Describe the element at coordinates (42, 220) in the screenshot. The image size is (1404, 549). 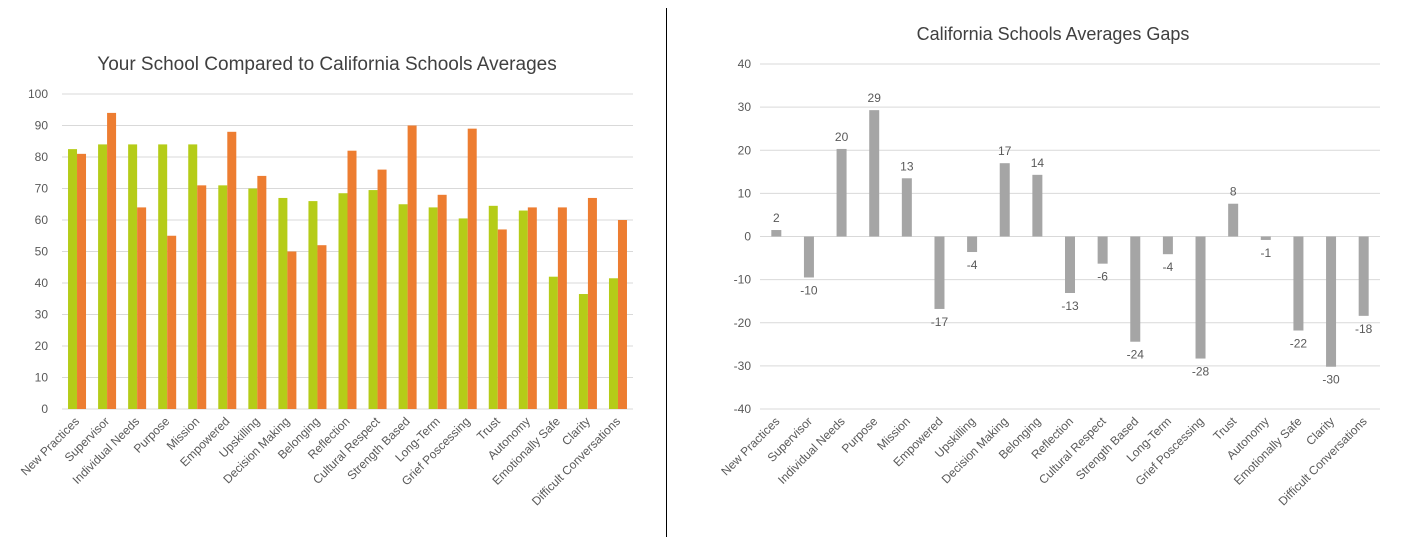
I see `y-tick-label: 60` at that location.